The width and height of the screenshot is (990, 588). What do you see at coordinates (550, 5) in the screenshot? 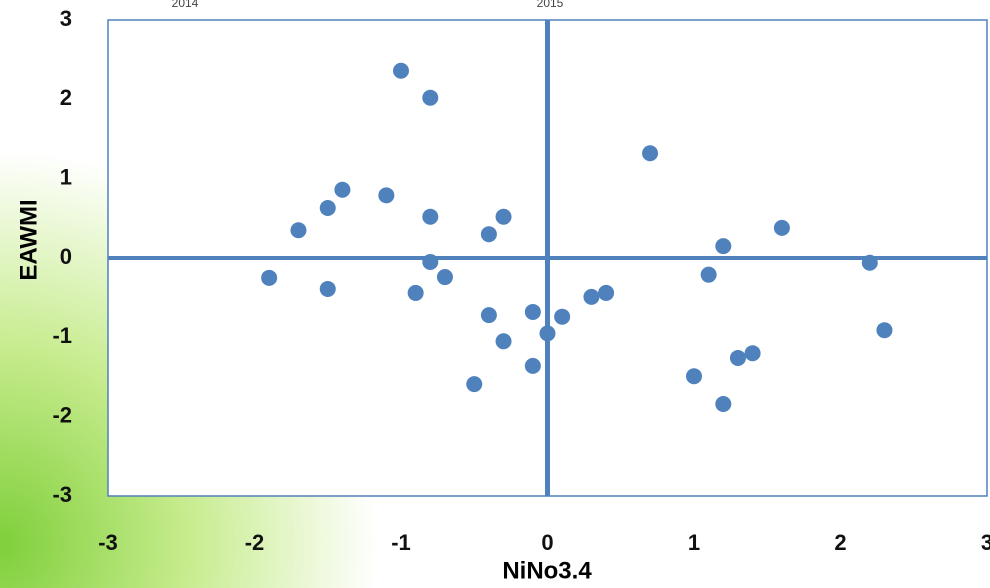
I see `annotation: 2015` at bounding box center [550, 5].